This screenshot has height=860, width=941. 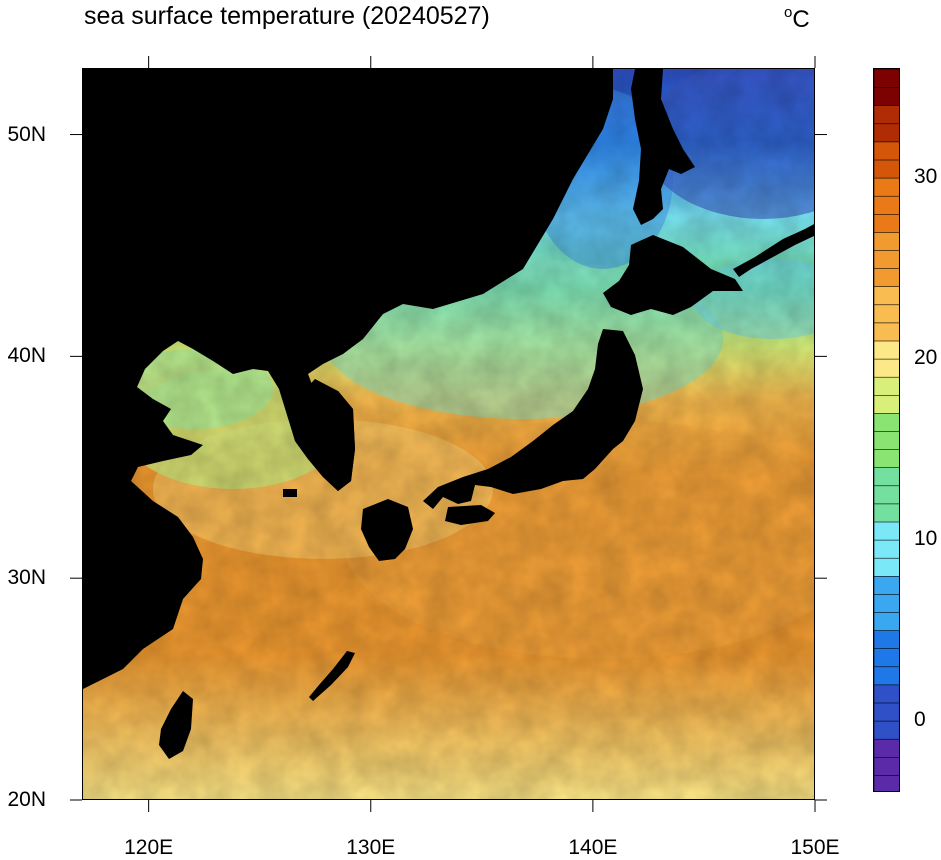 I want to click on ryukyu-islands, so click(x=332, y=676).